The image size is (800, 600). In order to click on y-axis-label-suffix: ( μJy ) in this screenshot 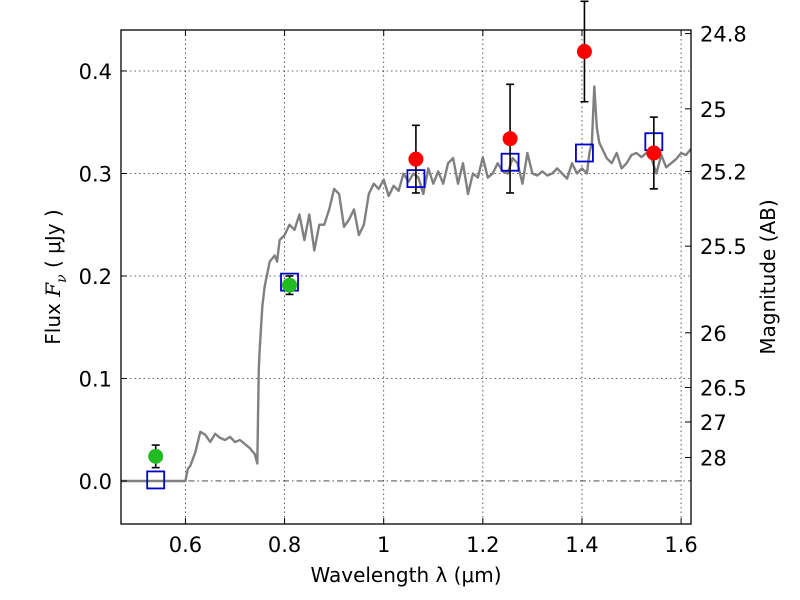, I will do `click(53, 241)`.